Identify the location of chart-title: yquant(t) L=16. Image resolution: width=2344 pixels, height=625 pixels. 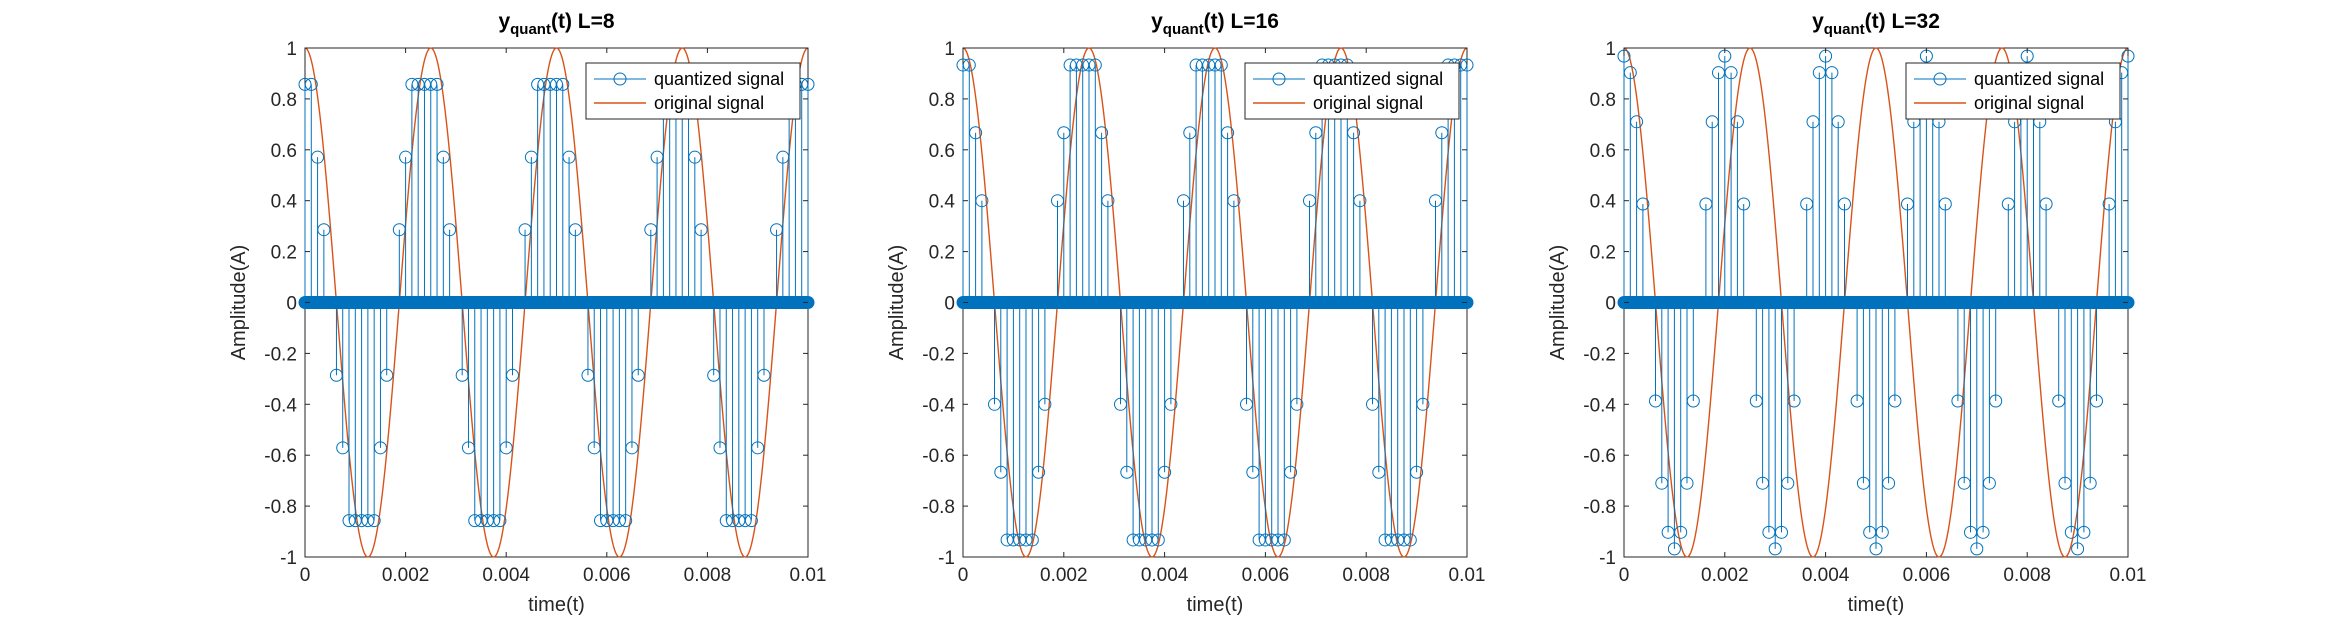
(1215, 24).